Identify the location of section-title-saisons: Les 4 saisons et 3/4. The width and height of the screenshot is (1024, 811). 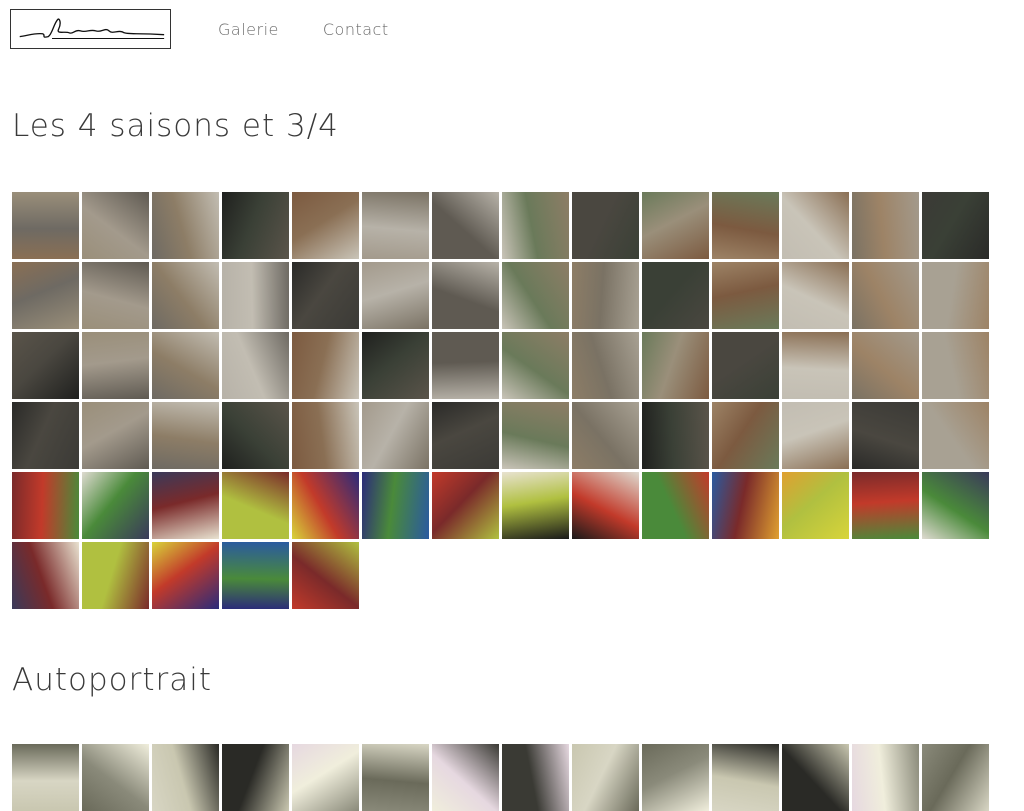
(175, 126).